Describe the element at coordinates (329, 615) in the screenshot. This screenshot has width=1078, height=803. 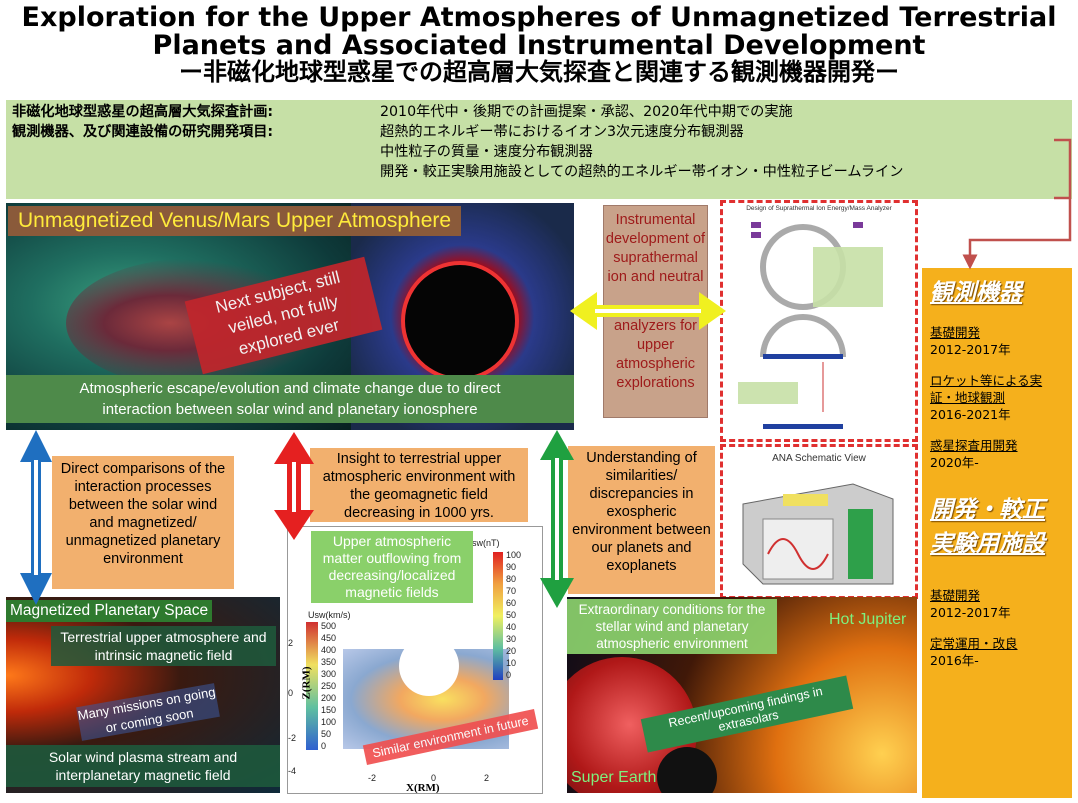
I see `u-colorbar-label: Usw(km/s)` at that location.